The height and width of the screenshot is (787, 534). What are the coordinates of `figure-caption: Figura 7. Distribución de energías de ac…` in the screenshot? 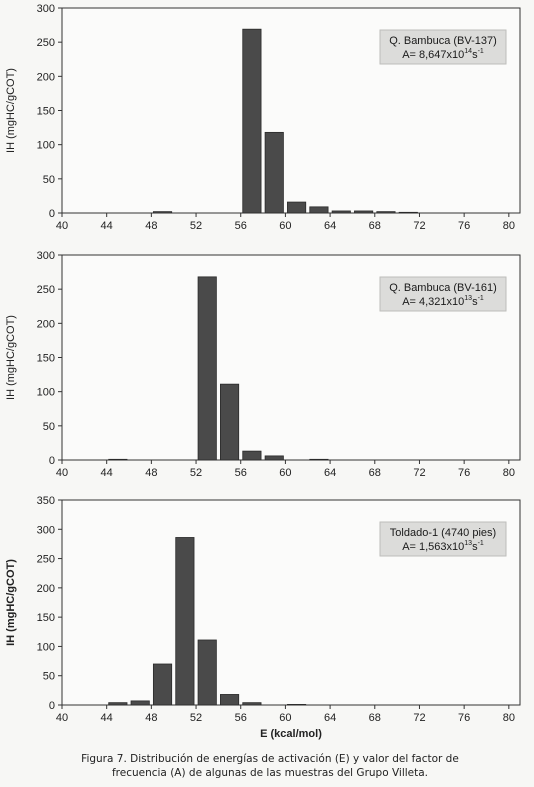 It's located at (270, 766).